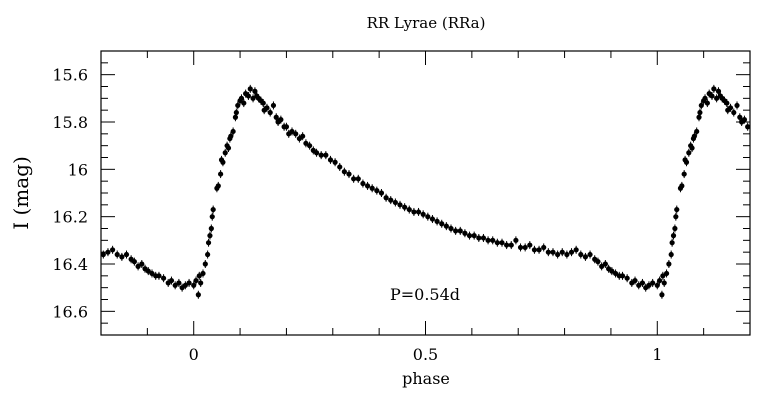 This screenshot has width=781, height=404. I want to click on y-axis-label: I (mag), so click(21, 193).